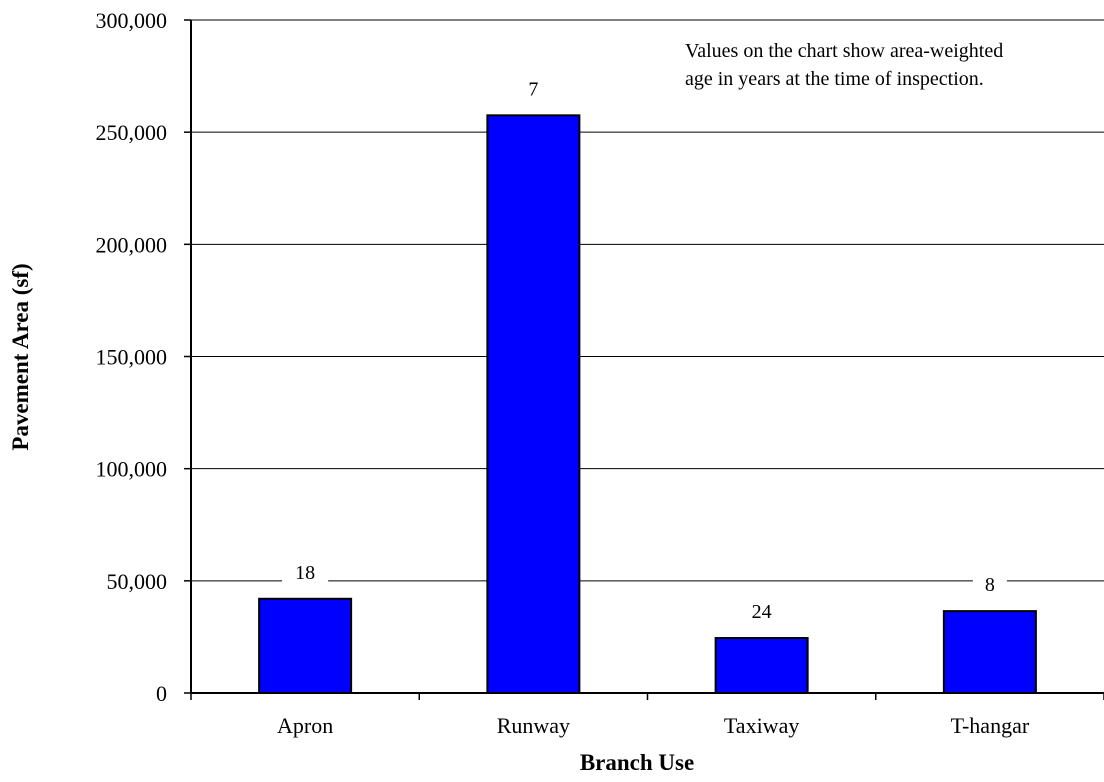  I want to click on bar-t-hangar, so click(989, 652).